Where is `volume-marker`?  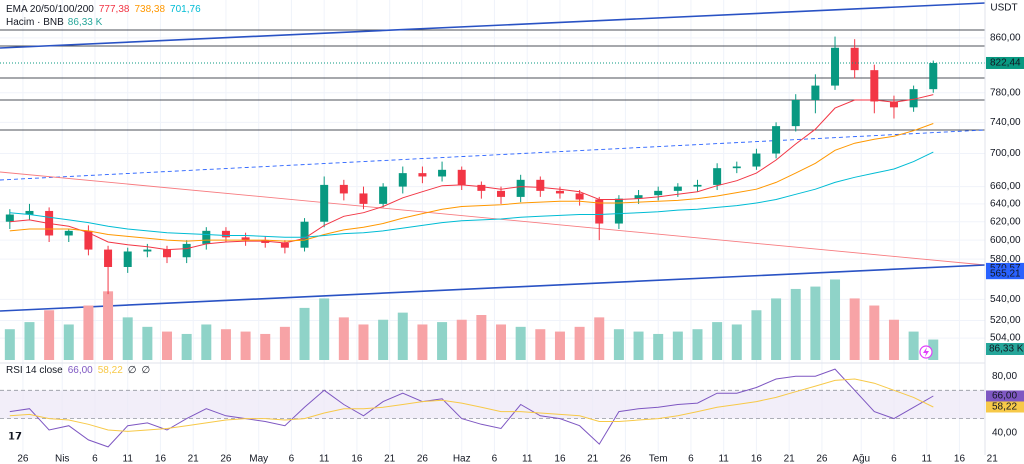
volume-marker is located at coordinates (1005, 349).